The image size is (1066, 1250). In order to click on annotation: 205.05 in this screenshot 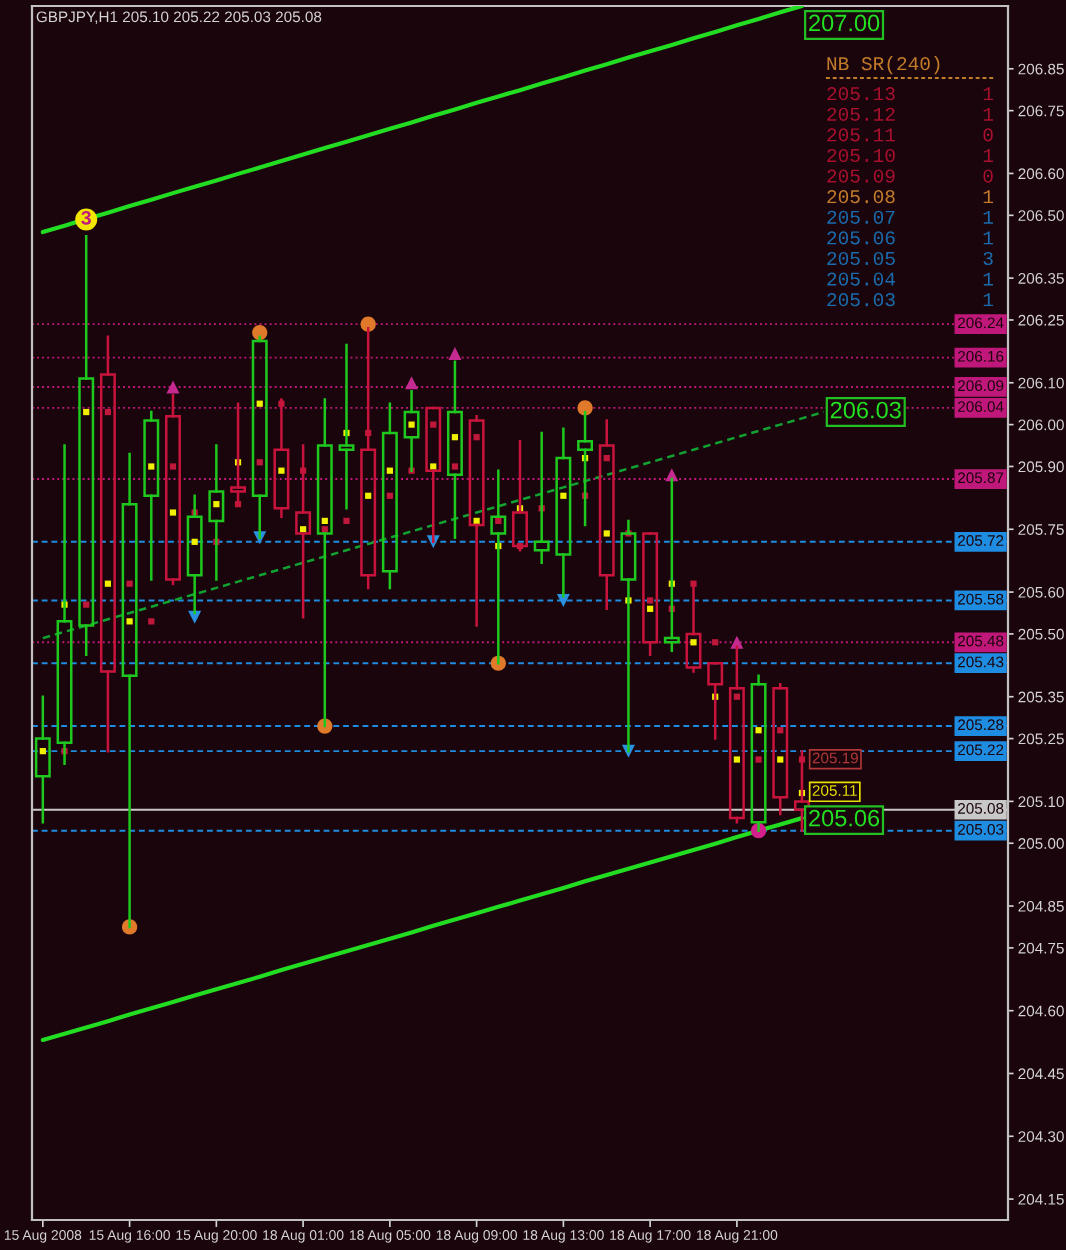, I will do `click(861, 258)`.